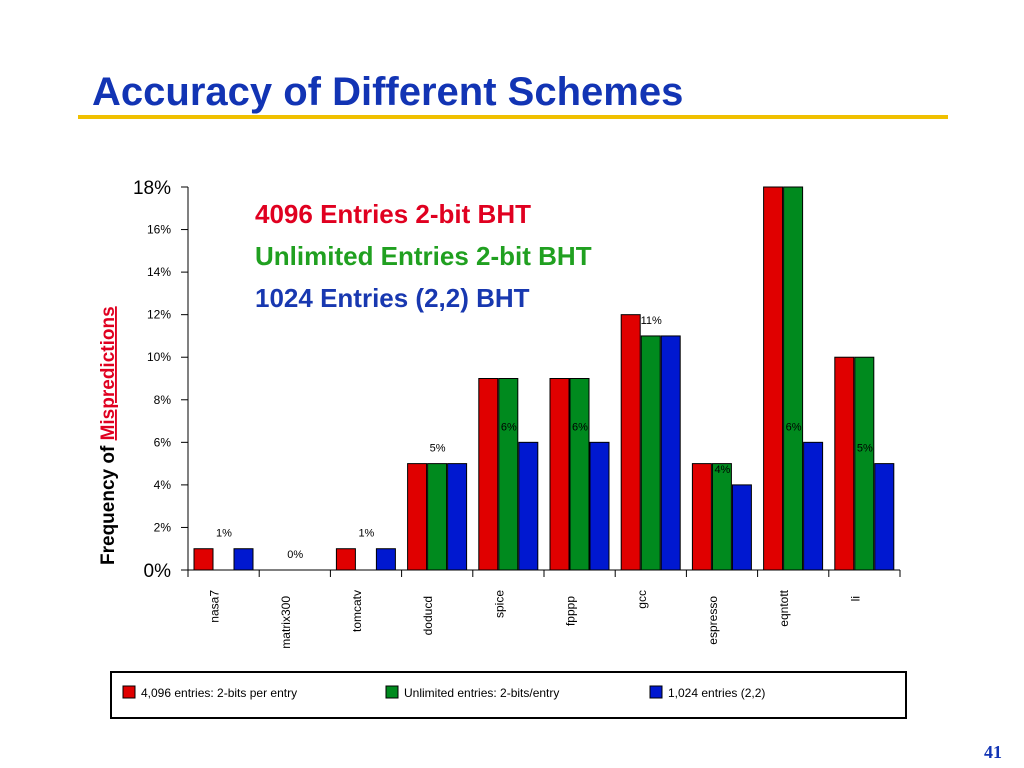 The height and width of the screenshot is (768, 1024). What do you see at coordinates (393, 214) in the screenshot?
I see `overlay-legend-item: 4096 Entries 2-bit BHT` at bounding box center [393, 214].